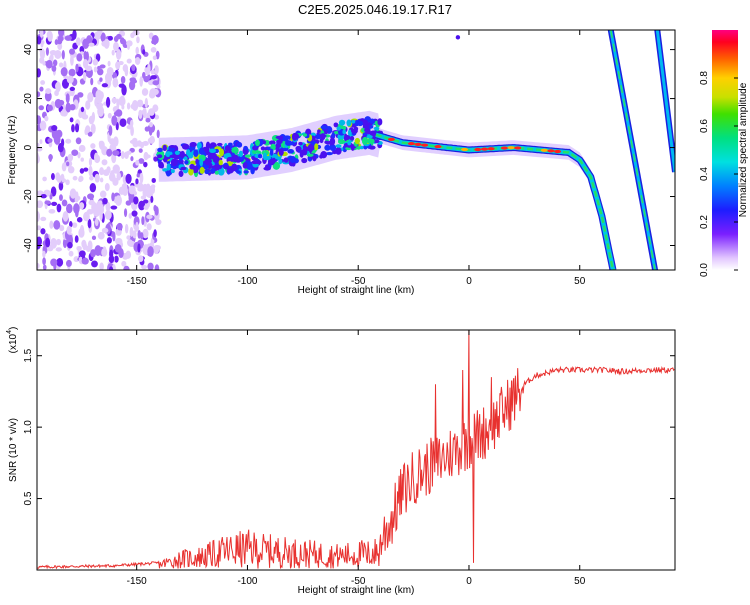 Image resolution: width=750 pixels, height=605 pixels. Describe the element at coordinates (580, 281) in the screenshot. I see `spectrogram-xtick-label: 50` at that location.